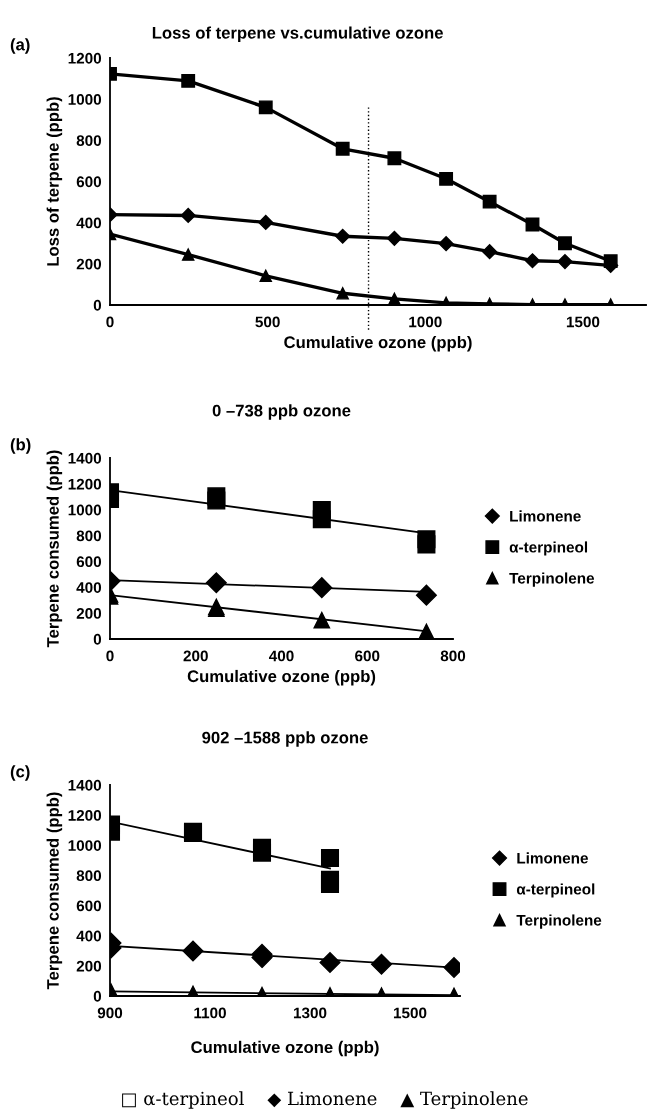  I want to click on x-tick-label: 1000, so click(425, 322).